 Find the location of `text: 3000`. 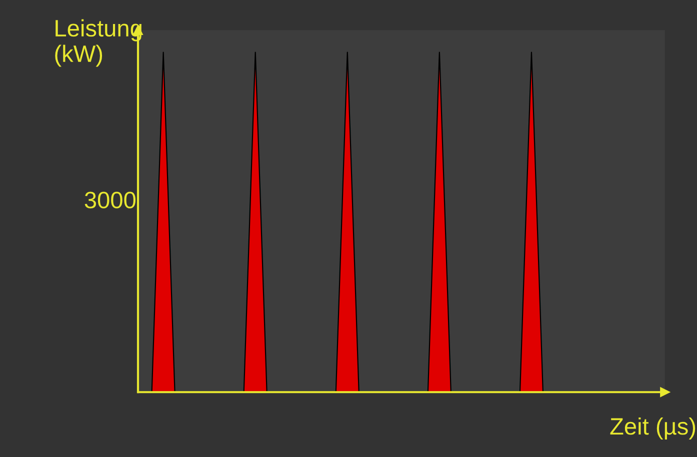

text: 3000 is located at coordinates (110, 200).